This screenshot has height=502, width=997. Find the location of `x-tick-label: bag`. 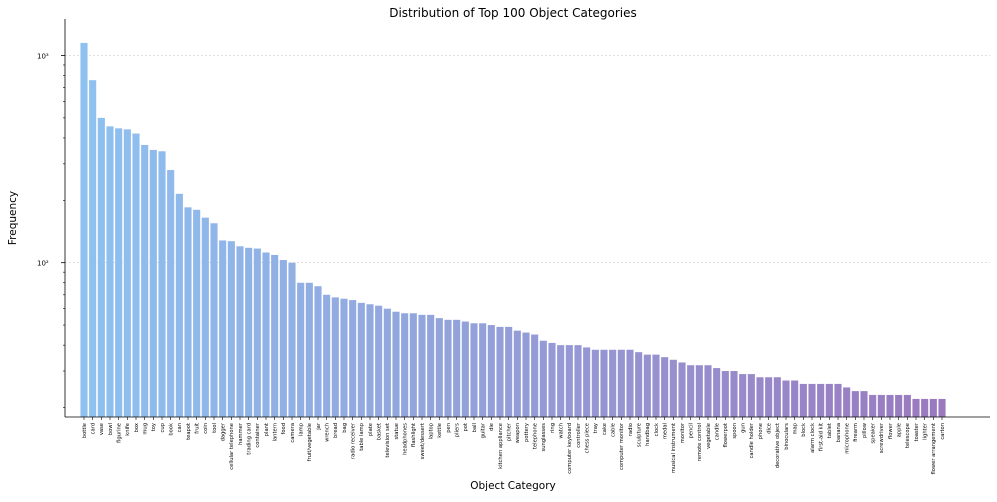

x-tick-label: bag is located at coordinates (345, 428).